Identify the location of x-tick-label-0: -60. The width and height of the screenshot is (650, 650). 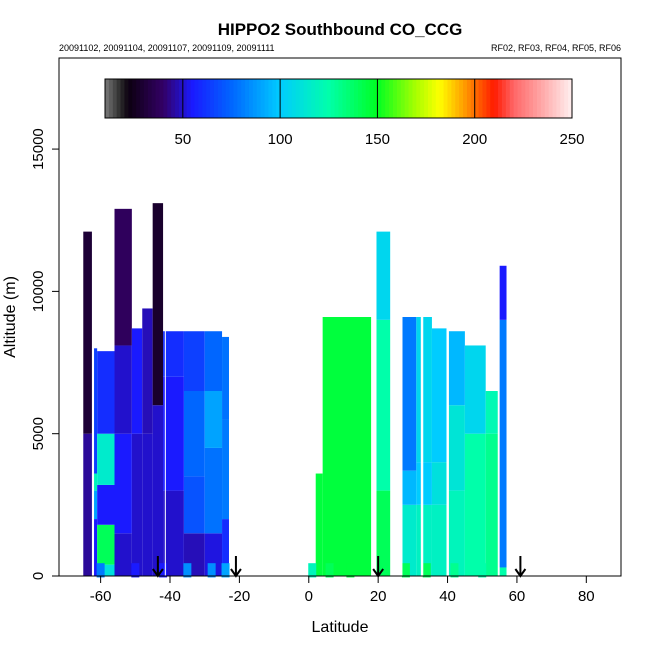
(101, 596).